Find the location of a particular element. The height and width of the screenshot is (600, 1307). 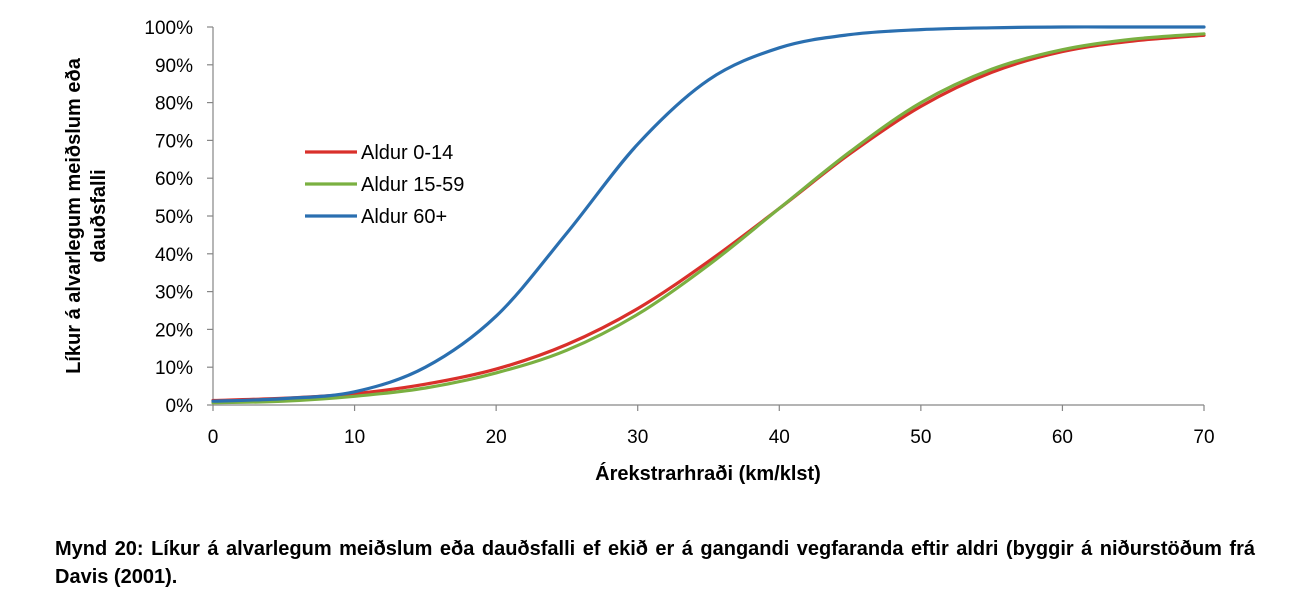

y-tick-label: 50% is located at coordinates (174, 217).